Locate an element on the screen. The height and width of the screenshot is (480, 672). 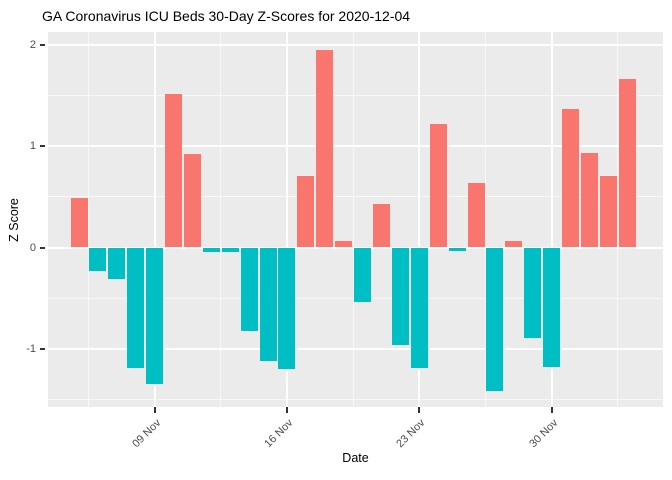
y-tick-label: 2 is located at coordinates (32, 44).